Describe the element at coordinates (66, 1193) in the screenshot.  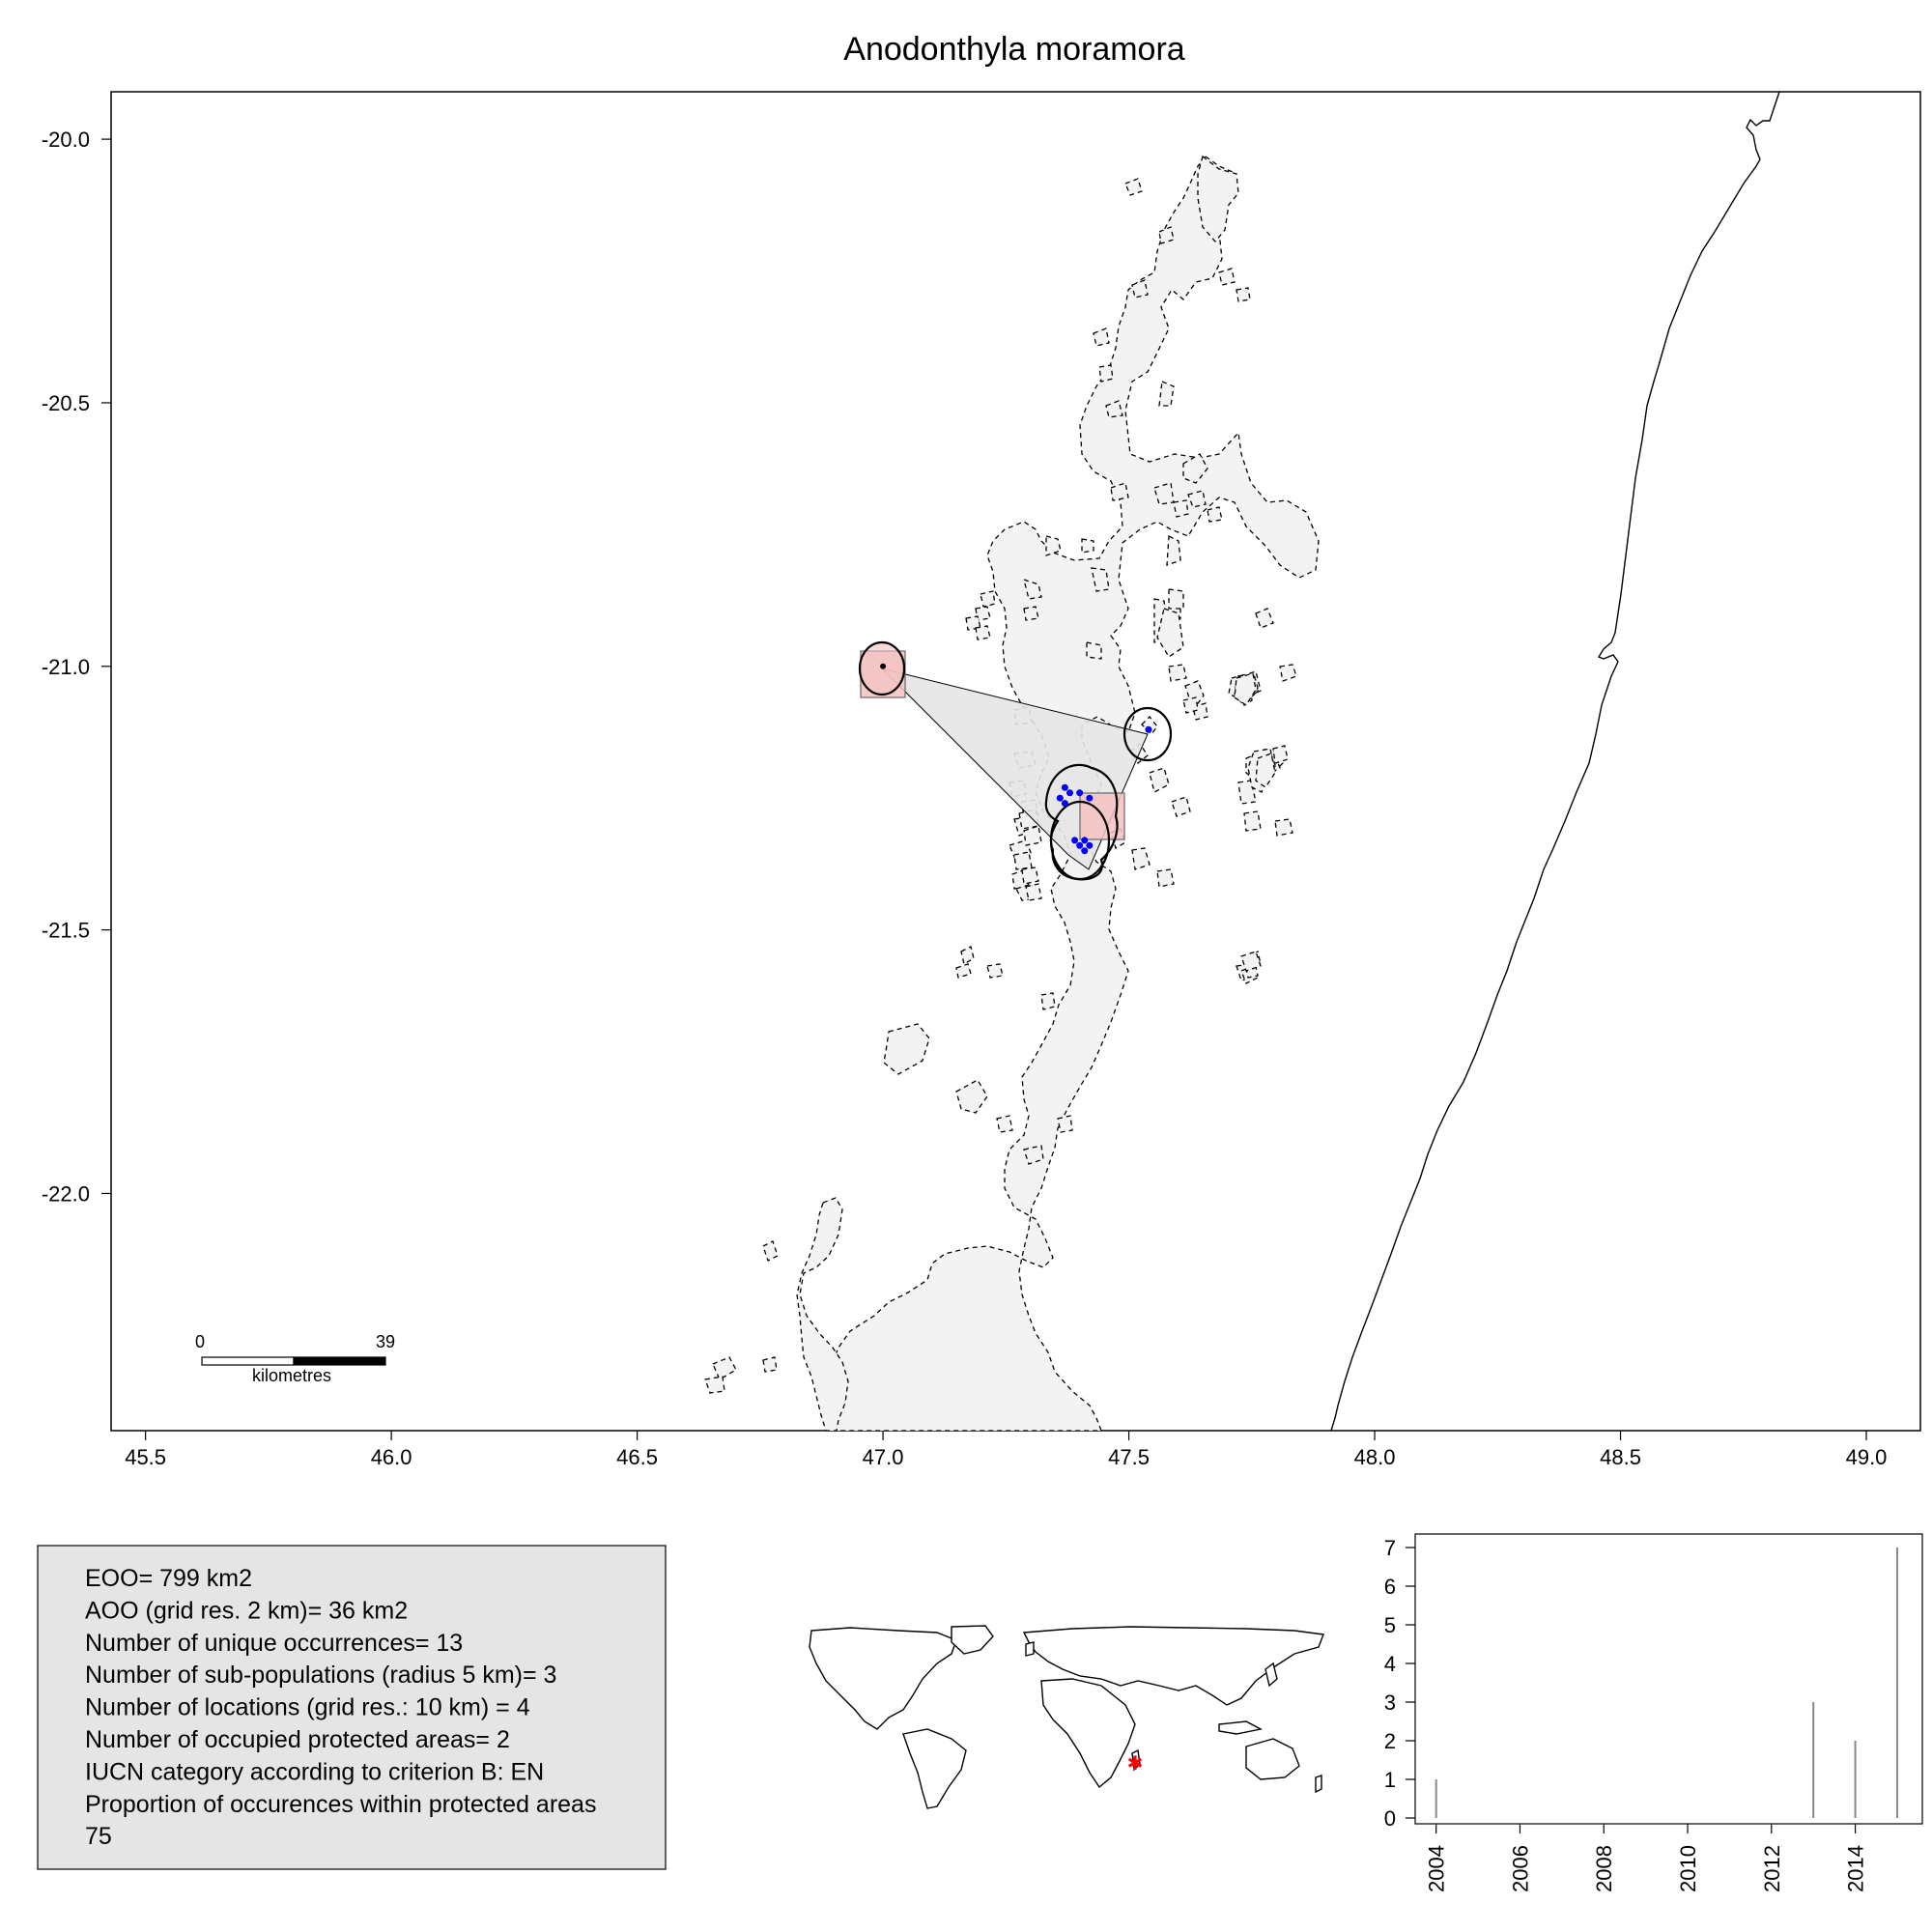
I see `map-y-tick-label: -22.0` at that location.